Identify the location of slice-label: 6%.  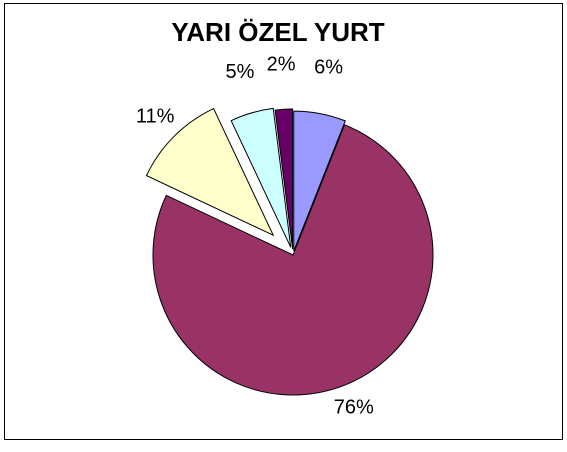
(328, 68).